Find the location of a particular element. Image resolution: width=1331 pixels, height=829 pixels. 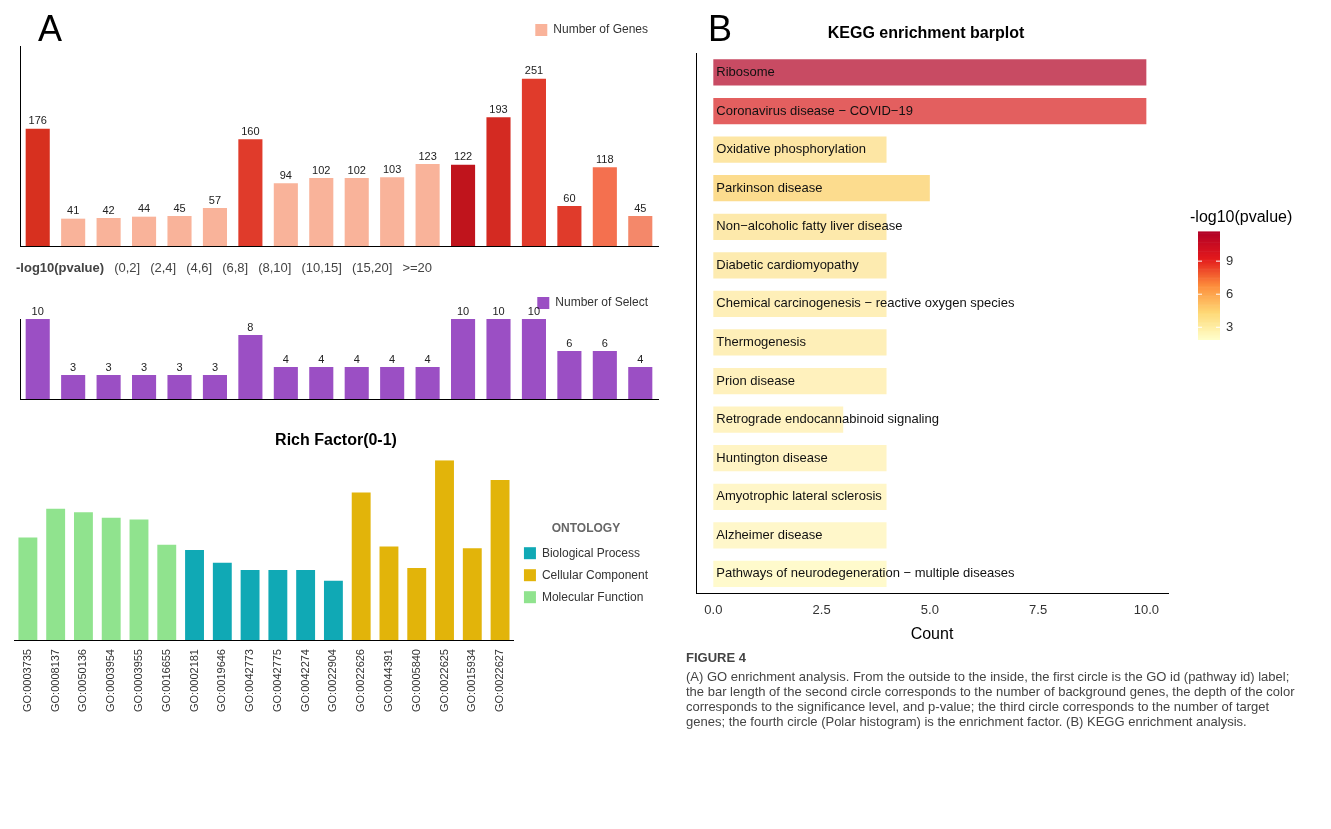

y-tick-label: Pathways of neurodegeneration − multiple diseases is located at coordinates (865, 573).